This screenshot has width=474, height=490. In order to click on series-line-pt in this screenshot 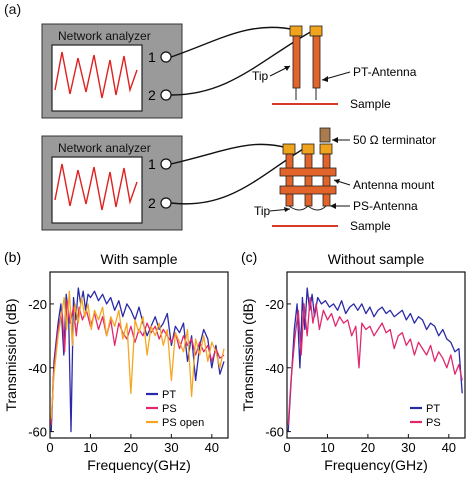, I will do `click(137, 360)`.